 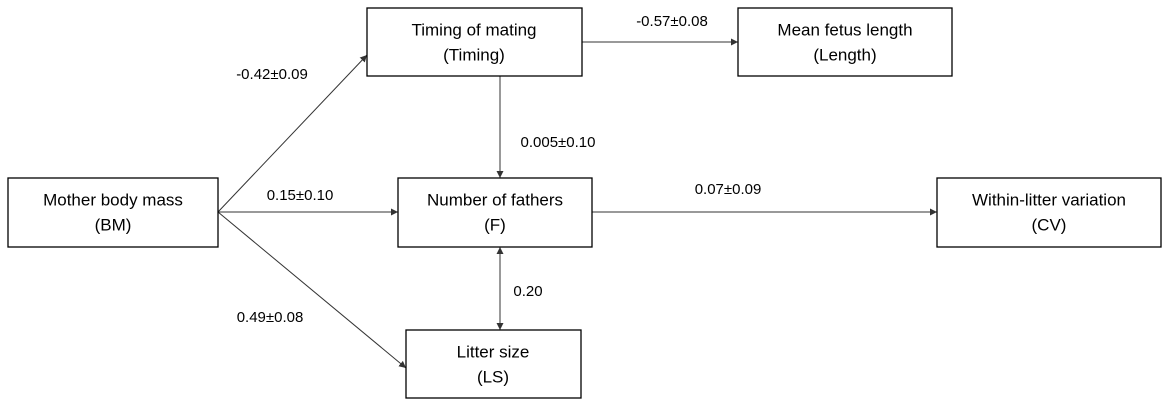 I want to click on edge-label: -0.42±0.09, so click(x=272, y=74).